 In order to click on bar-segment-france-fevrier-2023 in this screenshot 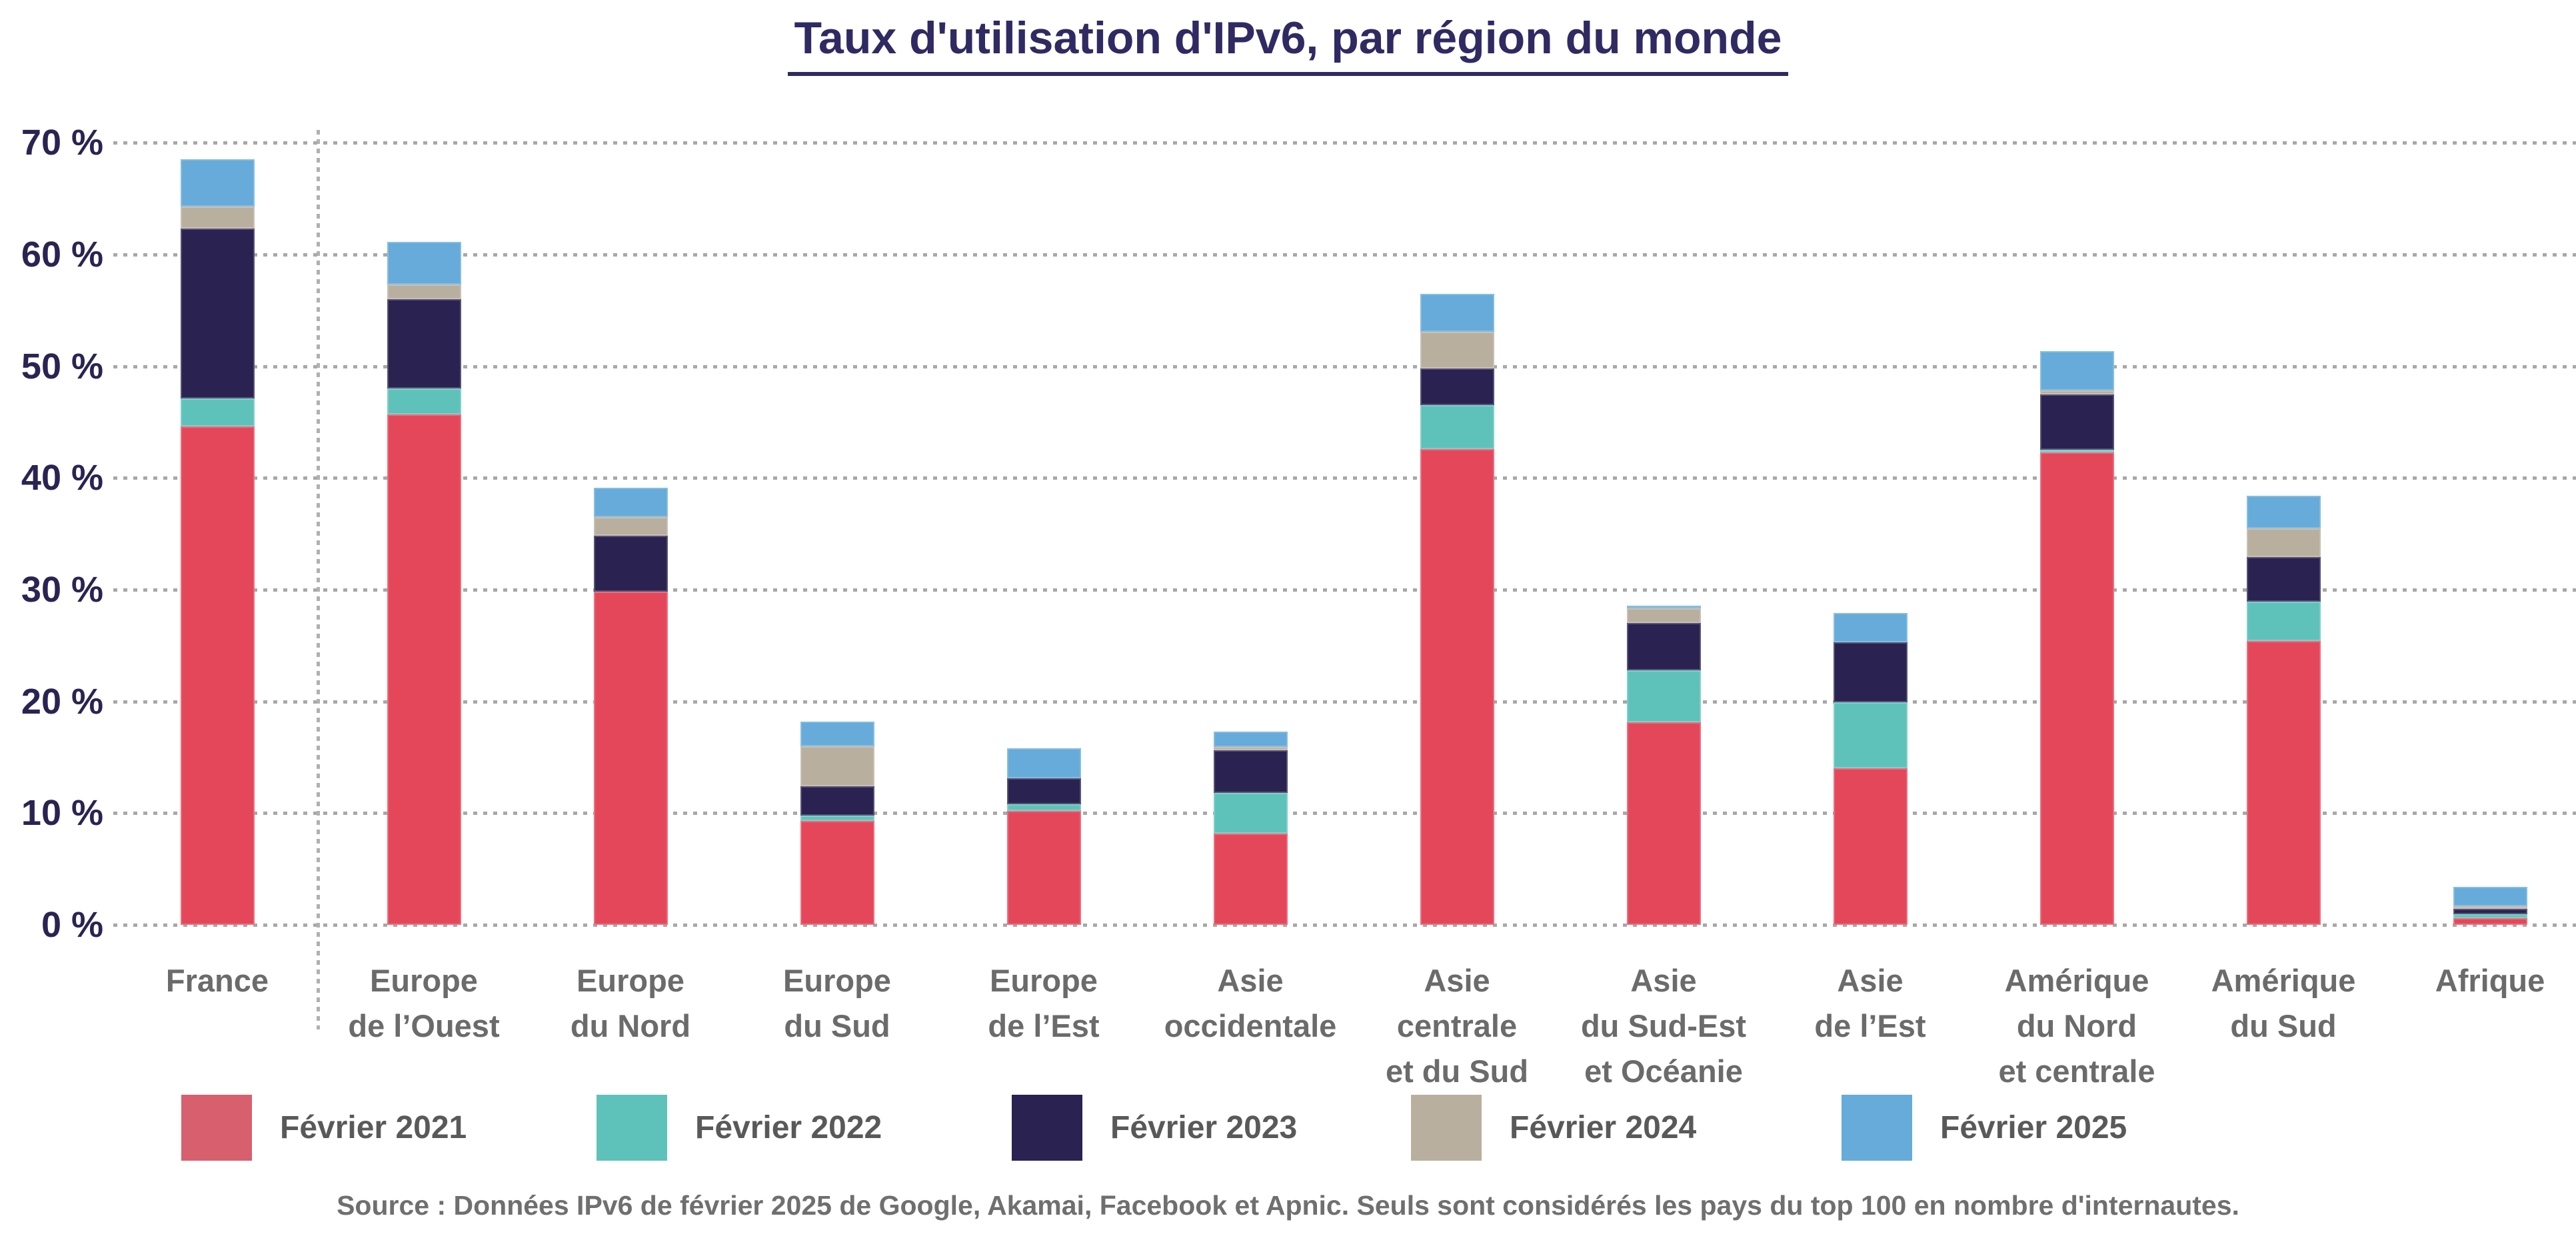, I will do `click(217, 314)`.